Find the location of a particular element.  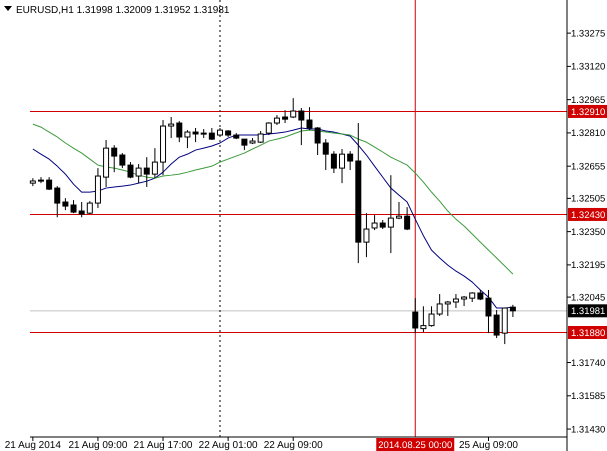

y-tick-label: 1.33120 is located at coordinates (588, 67).